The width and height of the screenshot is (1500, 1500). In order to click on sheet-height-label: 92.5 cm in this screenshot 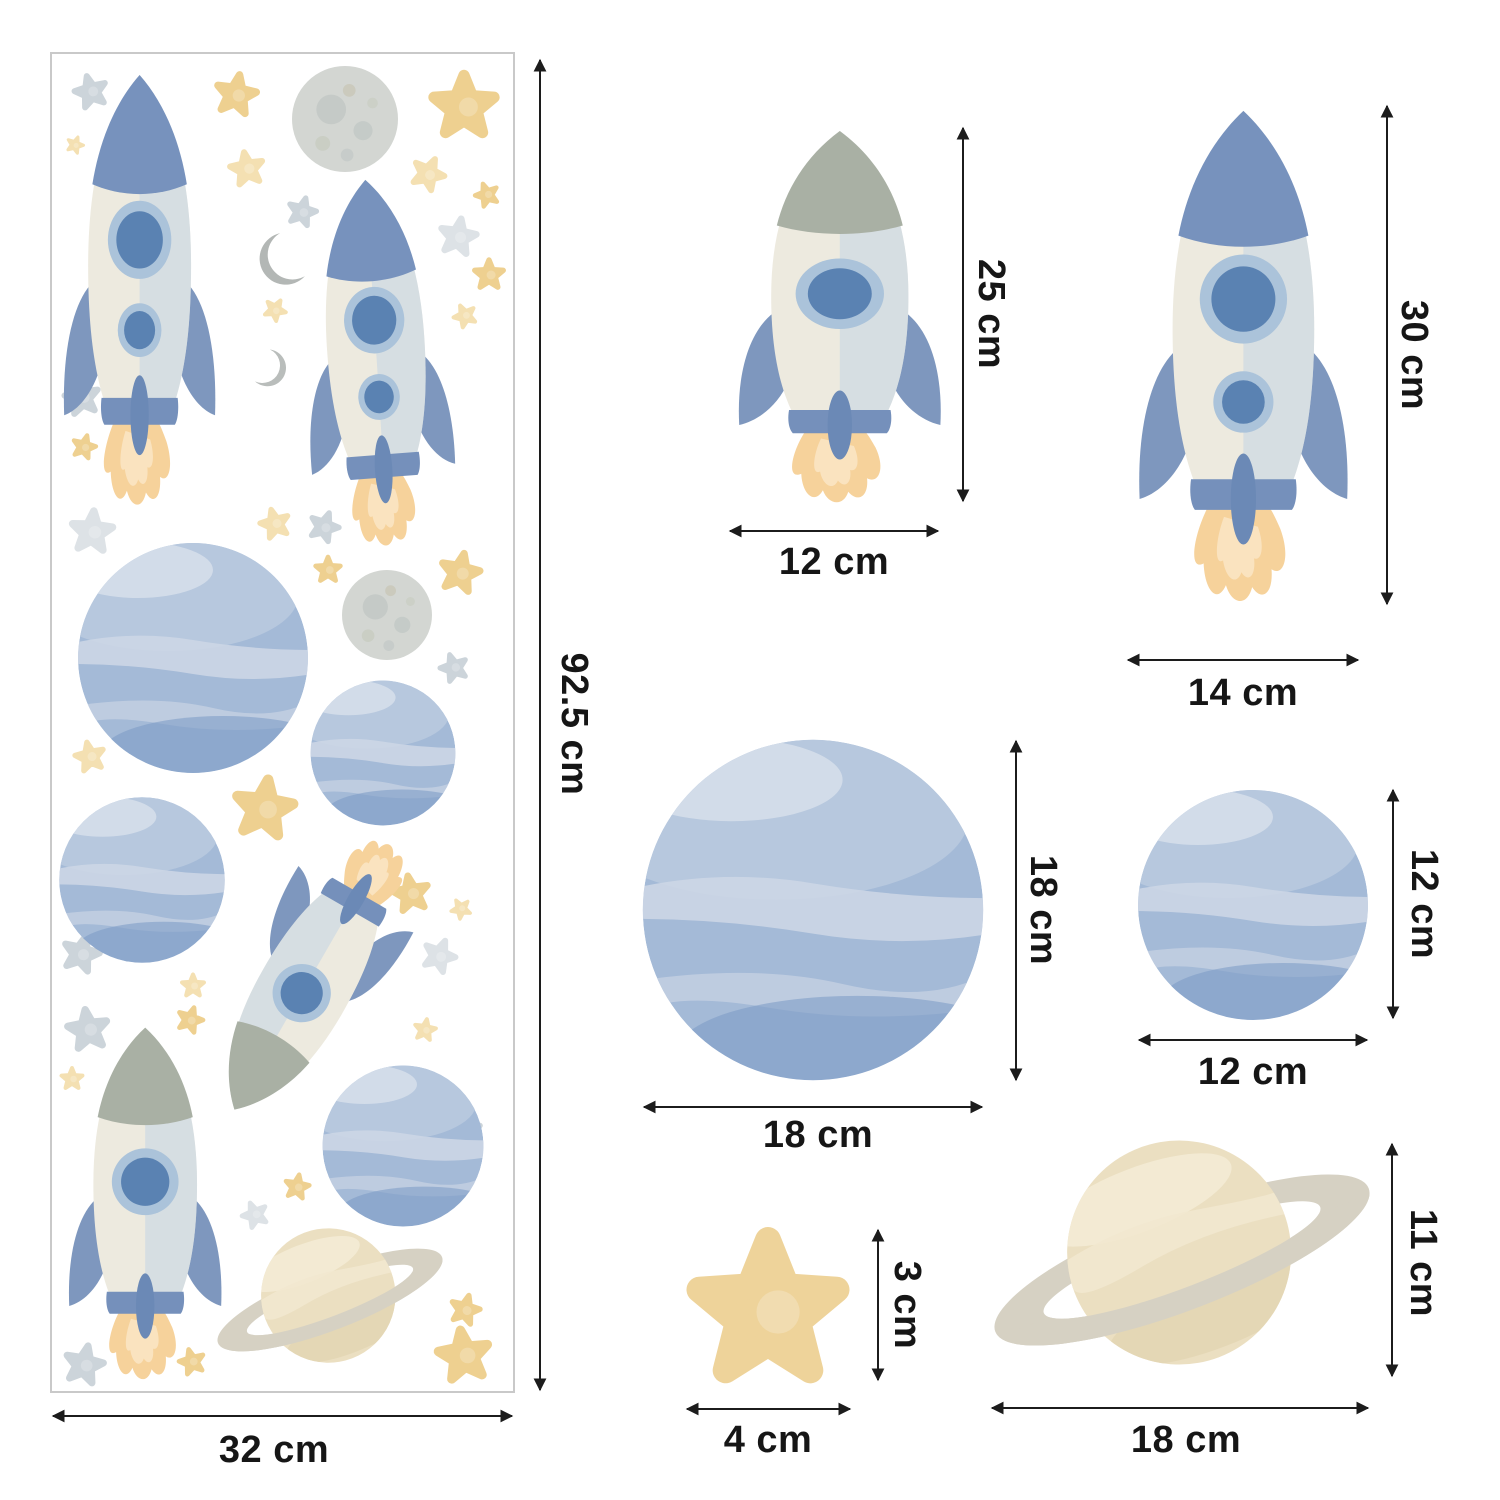, I will do `click(574, 724)`.